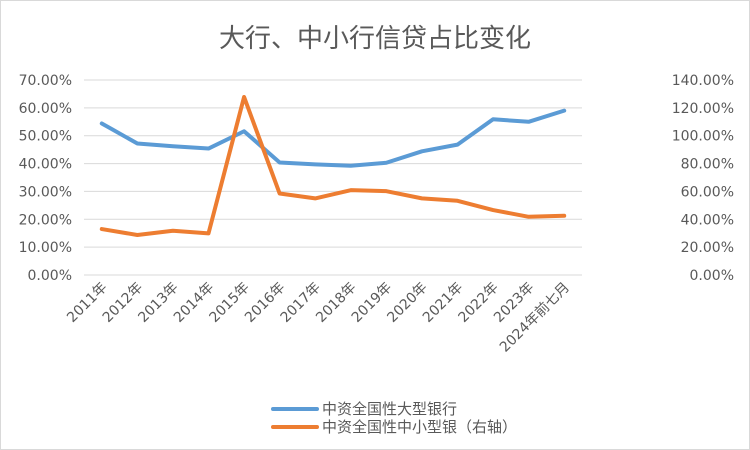 Image resolution: width=750 pixels, height=450 pixels. Describe the element at coordinates (389, 409) in the screenshot. I see `legend-label: 中资全国性大型银行` at that location.